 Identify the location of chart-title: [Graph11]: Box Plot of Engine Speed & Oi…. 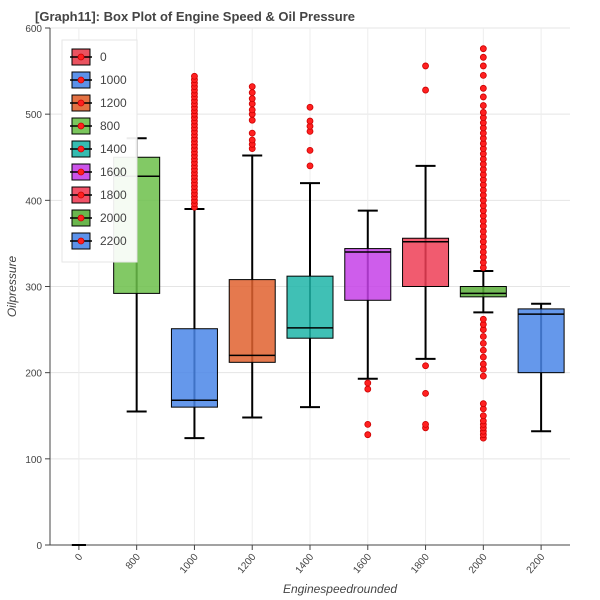
(195, 16).